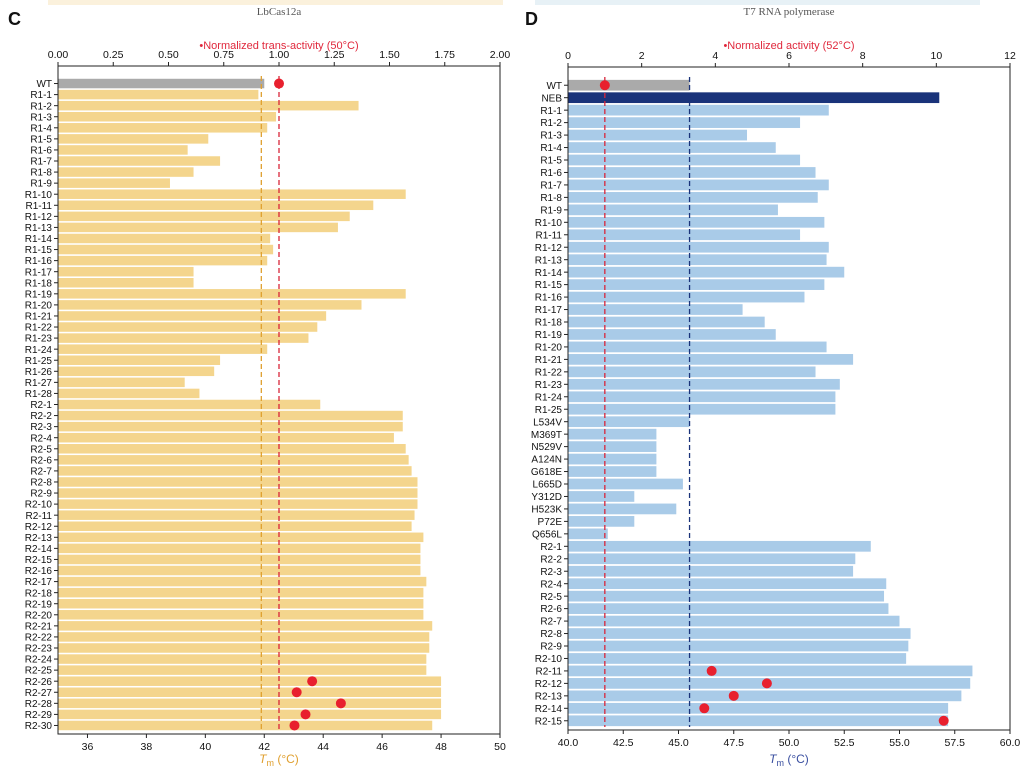 This screenshot has height=772, width=1026. What do you see at coordinates (612, 459) in the screenshot?
I see `bar-d-a124n` at bounding box center [612, 459].